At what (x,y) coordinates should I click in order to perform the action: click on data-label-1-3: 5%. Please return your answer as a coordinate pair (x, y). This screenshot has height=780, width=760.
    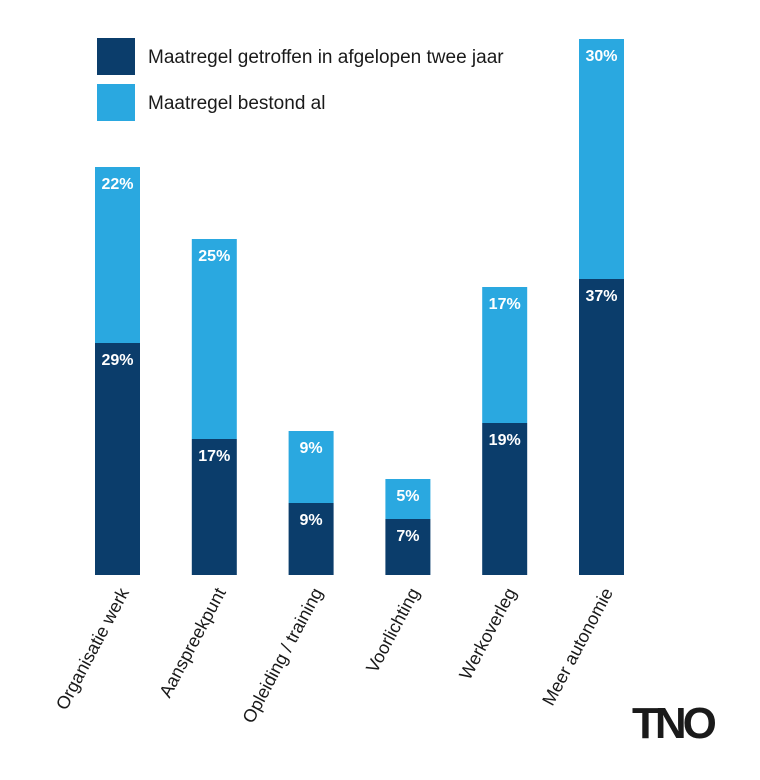
    Looking at the image, I should click on (407, 496).